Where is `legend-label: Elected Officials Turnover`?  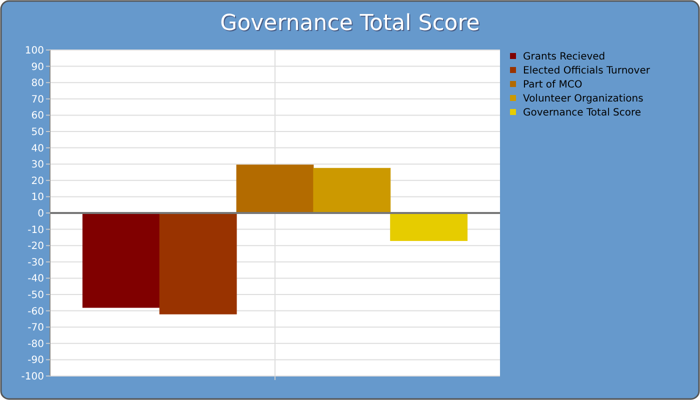 legend-label: Elected Officials Turnover is located at coordinates (587, 71).